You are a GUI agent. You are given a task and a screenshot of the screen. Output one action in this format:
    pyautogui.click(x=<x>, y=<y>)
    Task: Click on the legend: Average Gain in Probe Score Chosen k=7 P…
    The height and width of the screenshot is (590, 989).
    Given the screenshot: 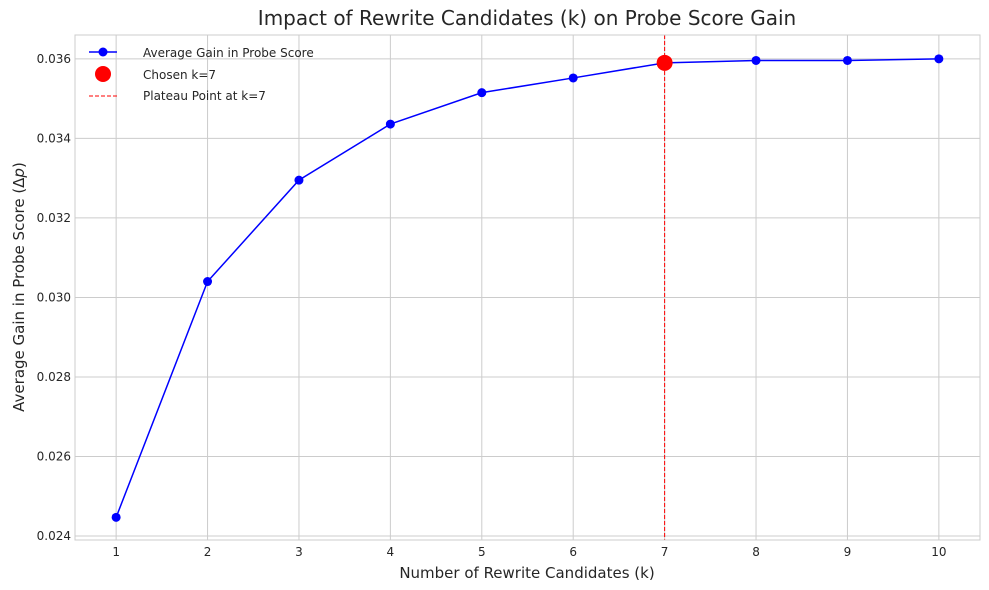 What is the action you would take?
    pyautogui.click(x=201, y=74)
    